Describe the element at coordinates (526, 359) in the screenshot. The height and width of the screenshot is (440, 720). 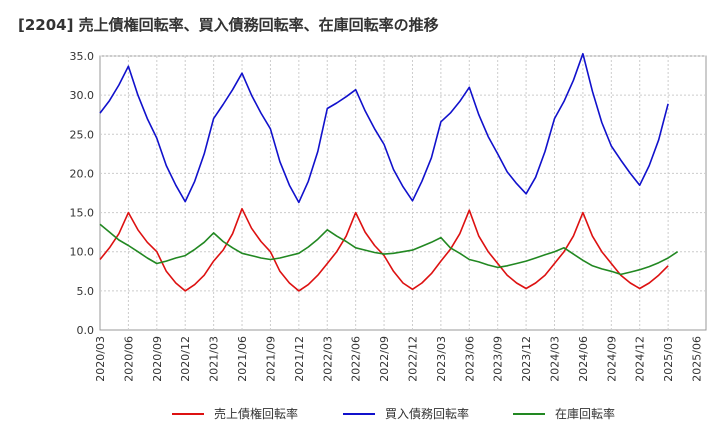
I see `x-tick-label: 2023/12` at that location.